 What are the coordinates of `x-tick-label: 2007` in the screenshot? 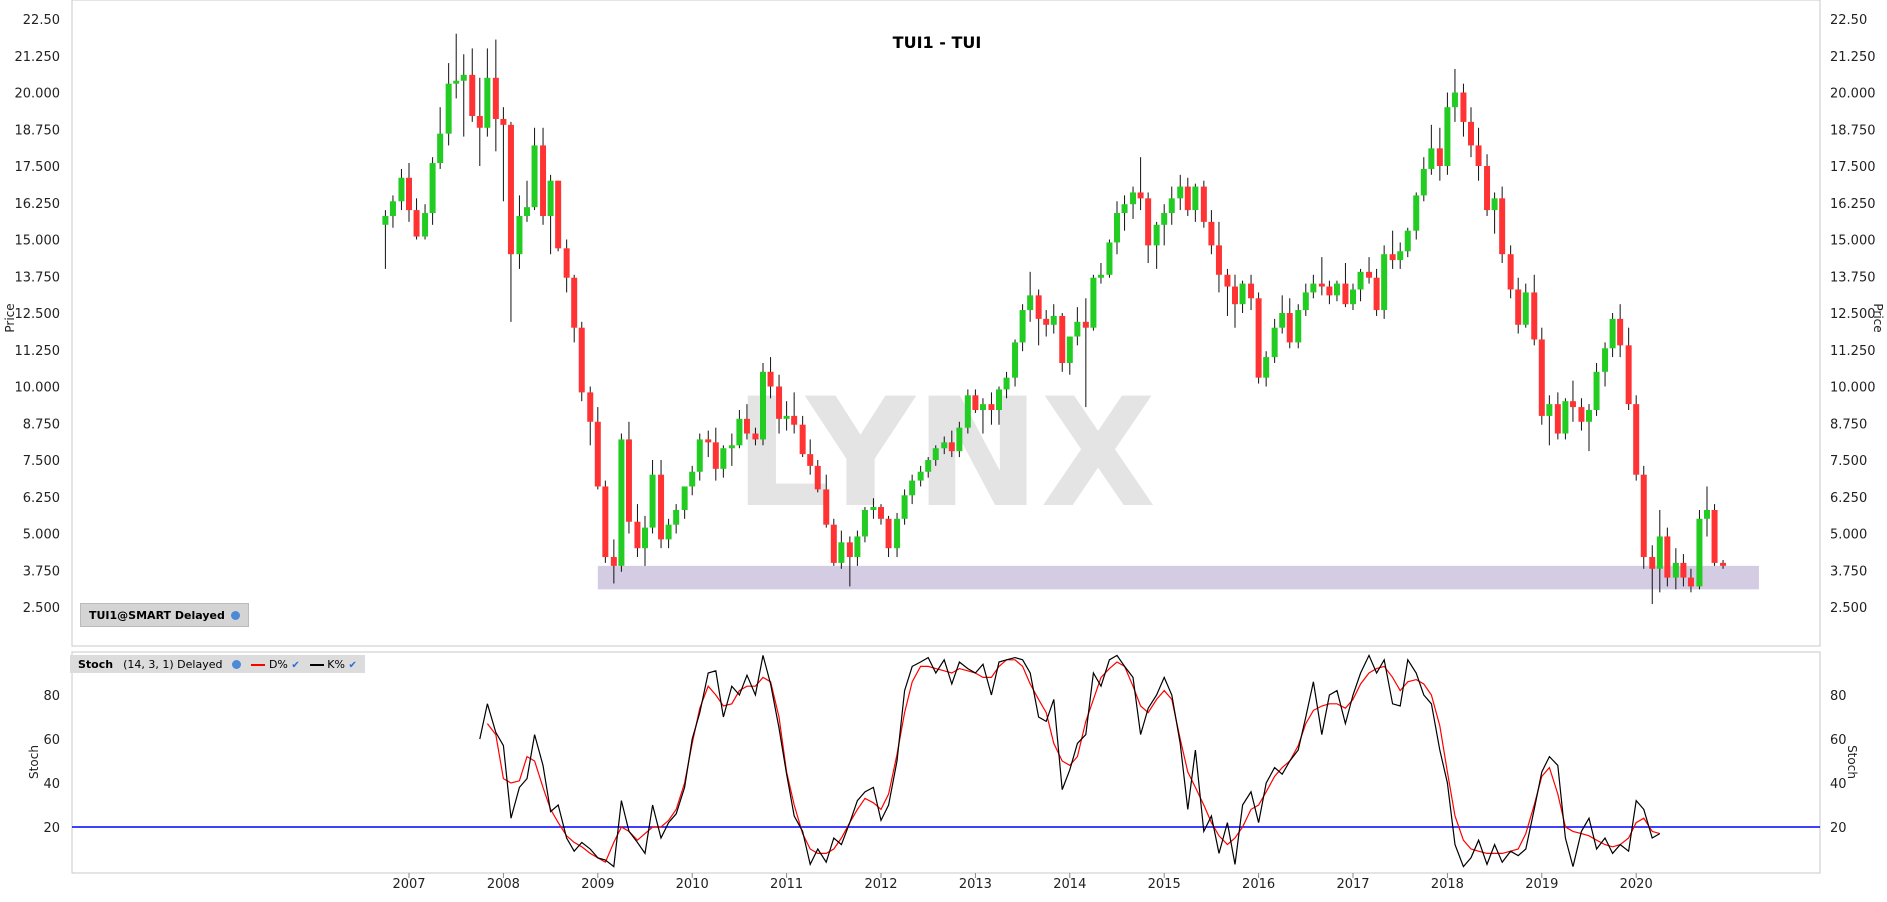 It's located at (408, 884).